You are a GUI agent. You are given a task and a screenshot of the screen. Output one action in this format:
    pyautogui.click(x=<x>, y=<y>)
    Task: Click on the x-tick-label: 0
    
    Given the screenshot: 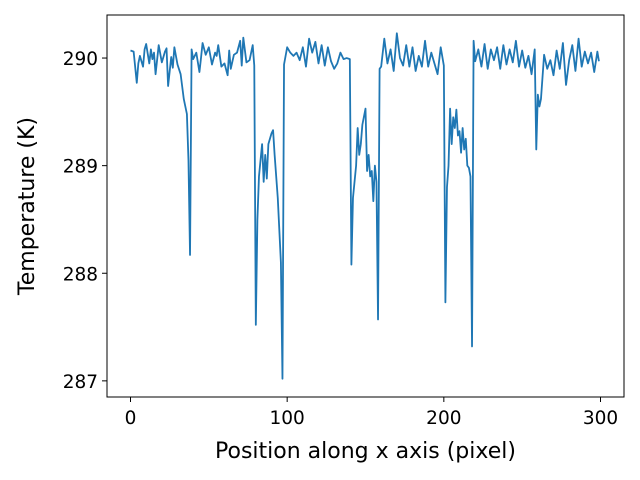 What is the action you would take?
    pyautogui.click(x=131, y=418)
    